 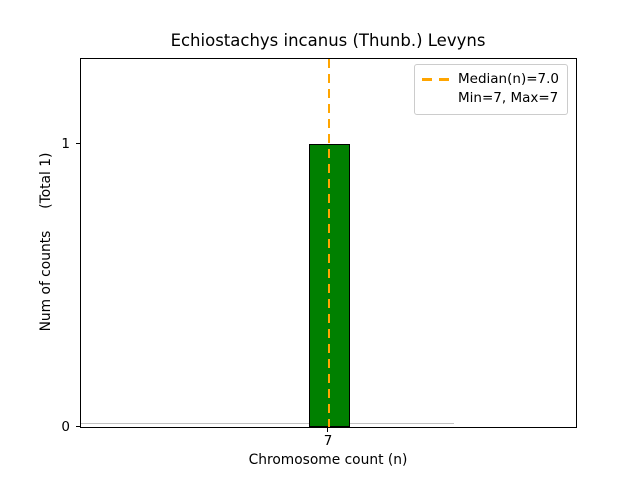 What do you see at coordinates (508, 98) in the screenshot?
I see `legend-label-minmax: Min=7, Max=7` at bounding box center [508, 98].